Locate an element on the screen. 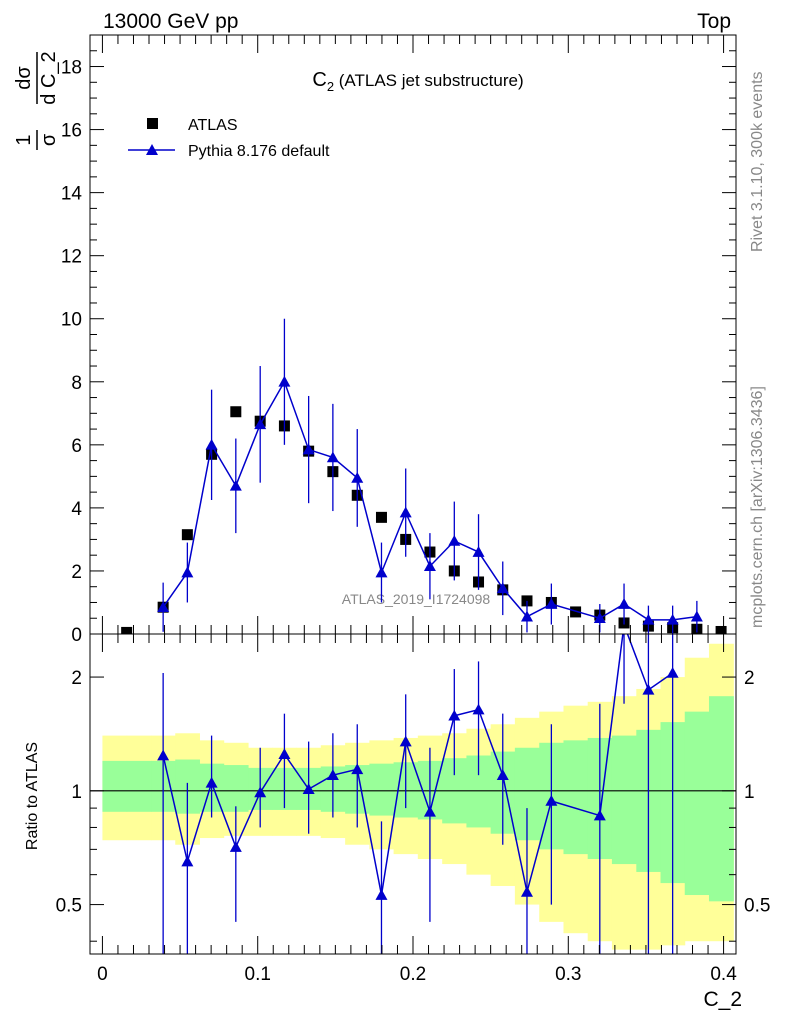 This screenshot has width=786, height=1024. main-y-tick-label: 18 is located at coordinates (71, 68).